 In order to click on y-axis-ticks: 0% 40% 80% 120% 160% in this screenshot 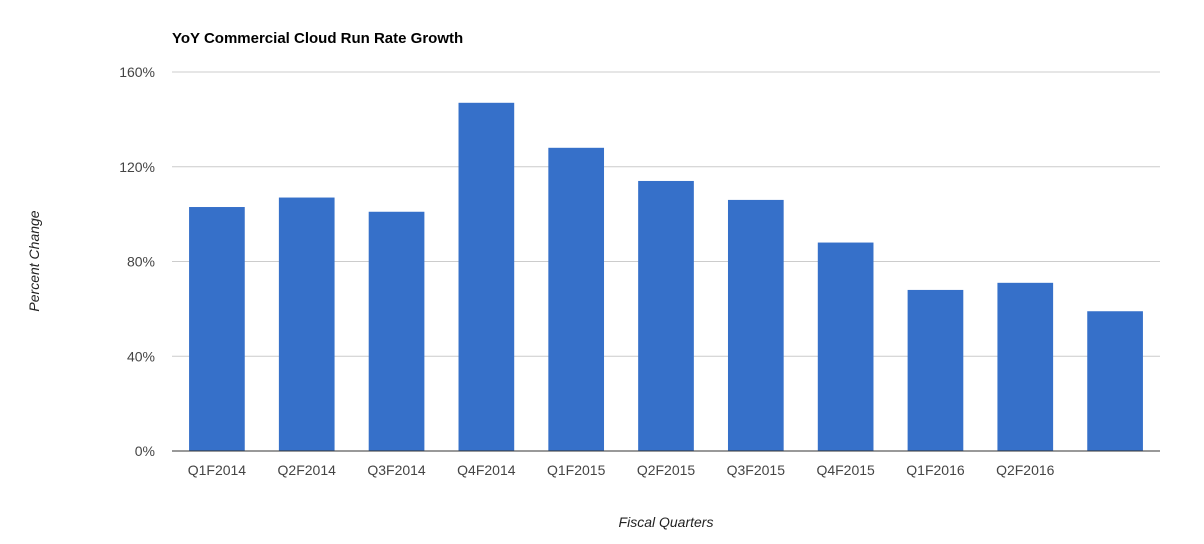, I will do `click(137, 261)`.